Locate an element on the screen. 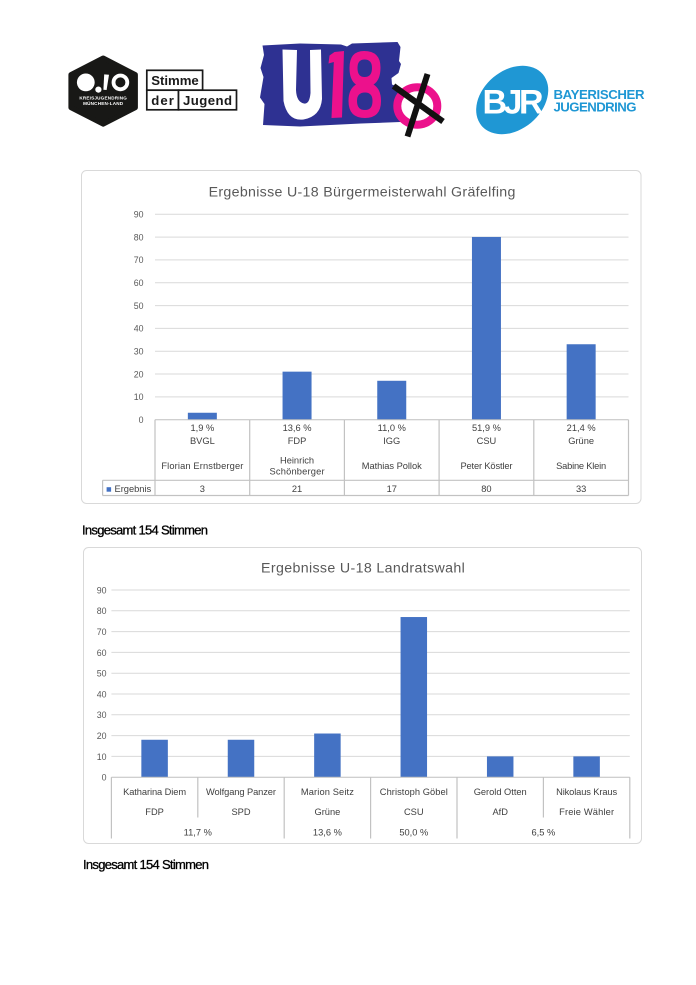  svg-text: Heinrich is located at coordinates (297, 461).